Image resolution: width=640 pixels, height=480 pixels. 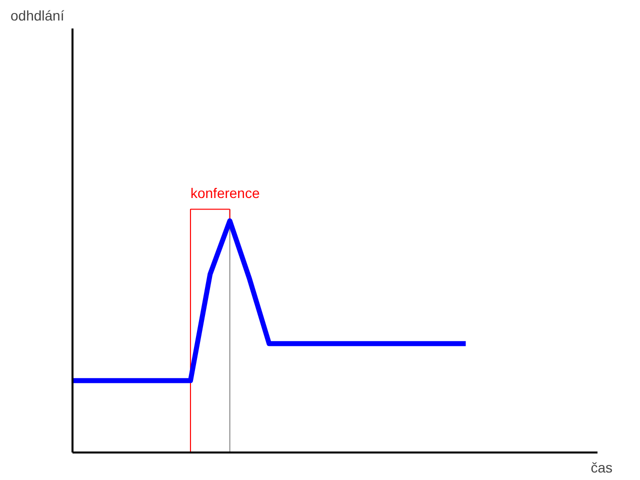 What do you see at coordinates (37, 16) in the screenshot?
I see `text: odhdlání` at bounding box center [37, 16].